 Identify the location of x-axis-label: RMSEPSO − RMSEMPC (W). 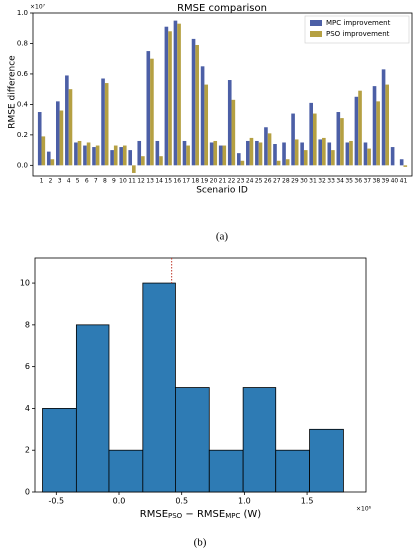
(201, 514).